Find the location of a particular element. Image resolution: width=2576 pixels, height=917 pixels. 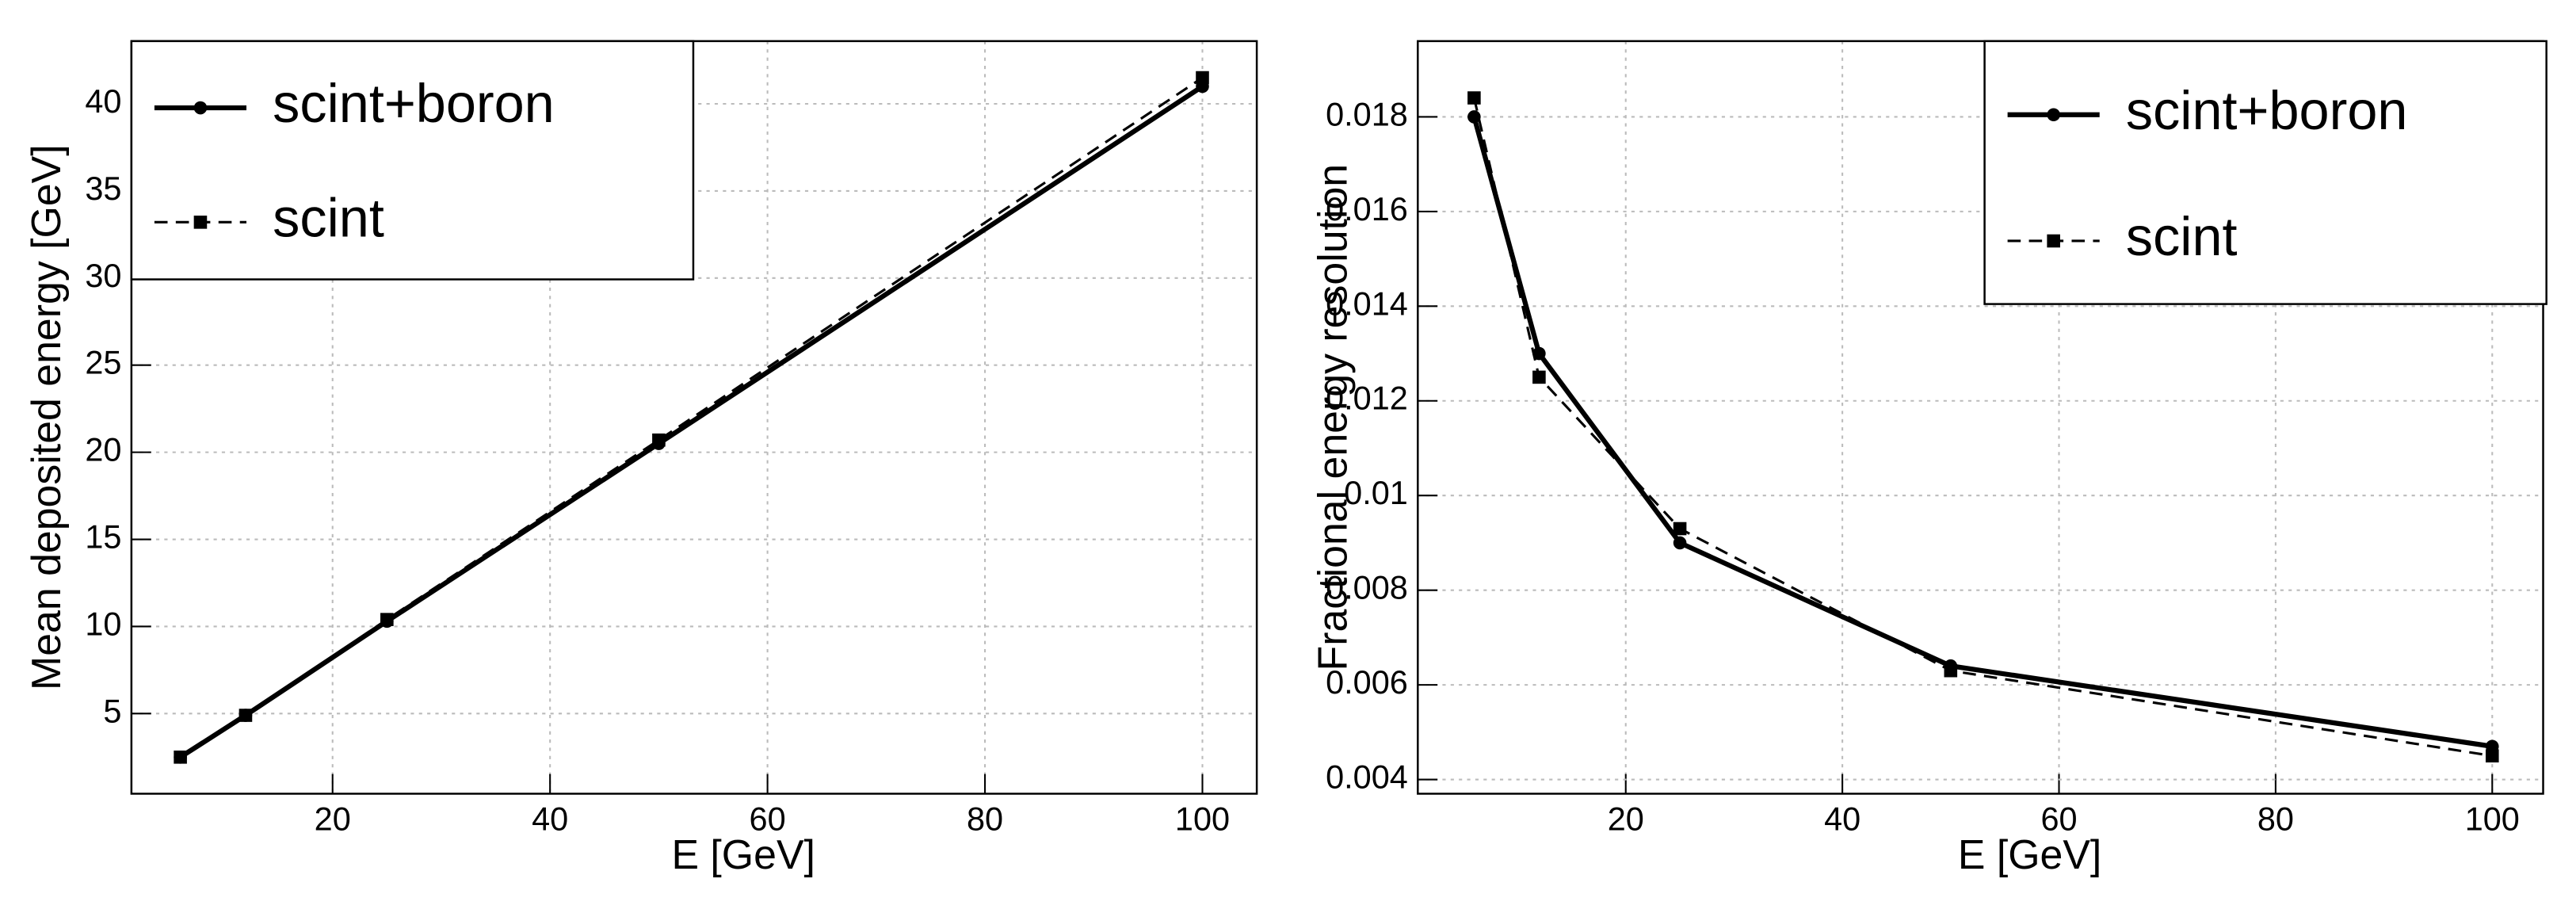

y-tick-label: 30 is located at coordinates (103, 275).